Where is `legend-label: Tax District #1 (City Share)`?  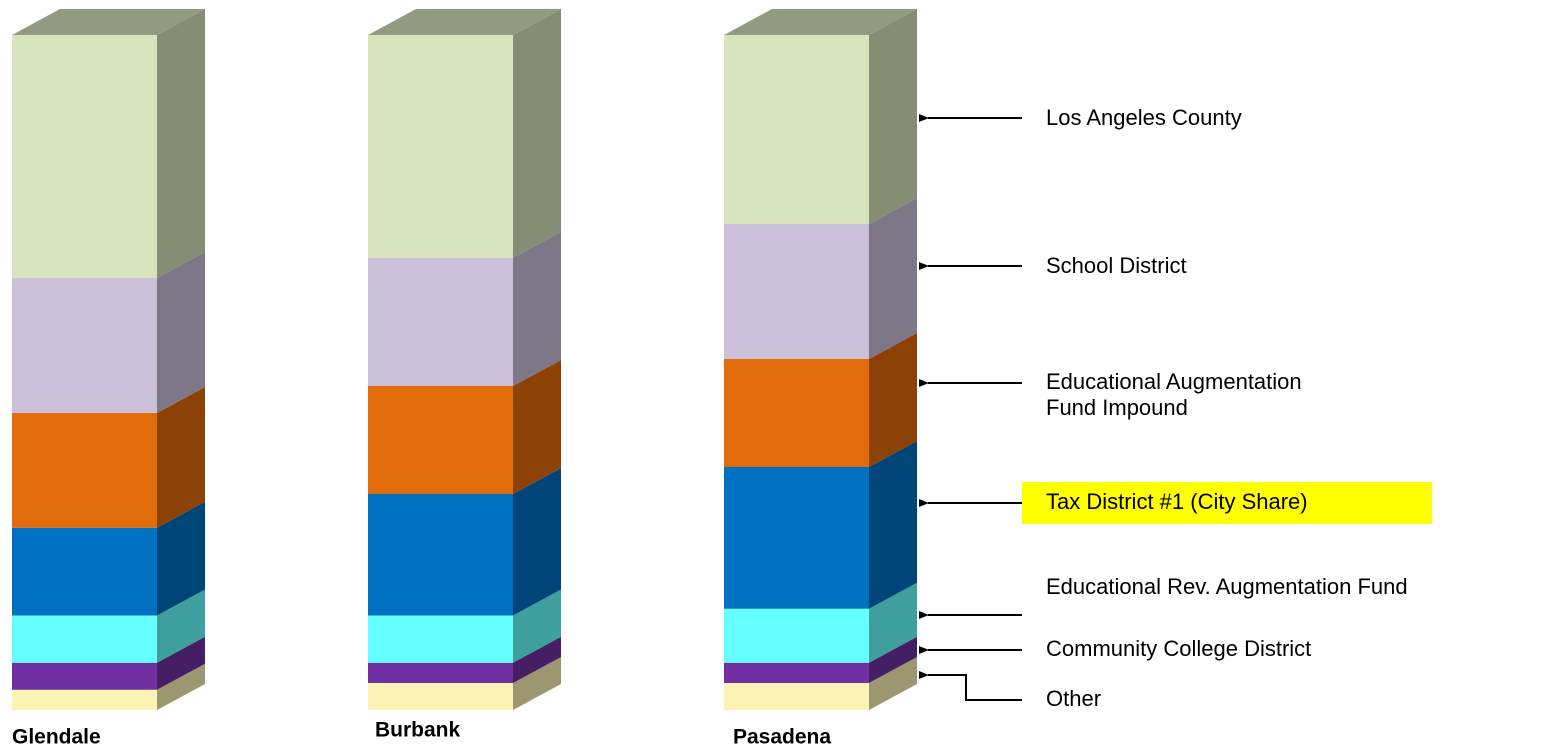 legend-label: Tax District #1 (City Share) is located at coordinates (1177, 501).